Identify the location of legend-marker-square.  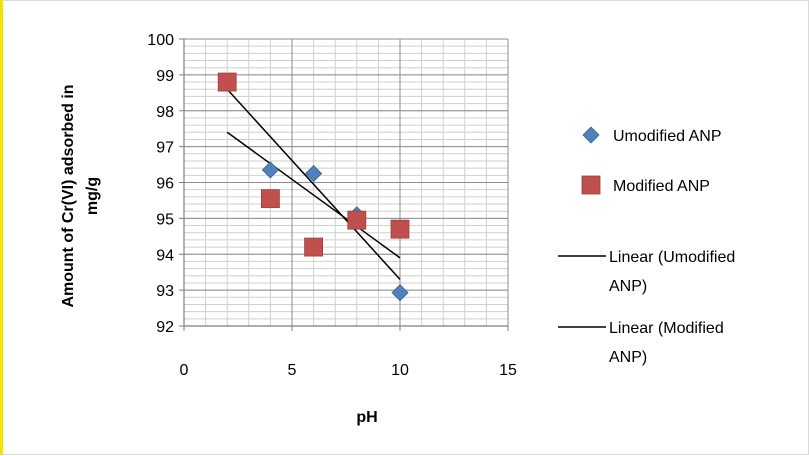
(591, 185).